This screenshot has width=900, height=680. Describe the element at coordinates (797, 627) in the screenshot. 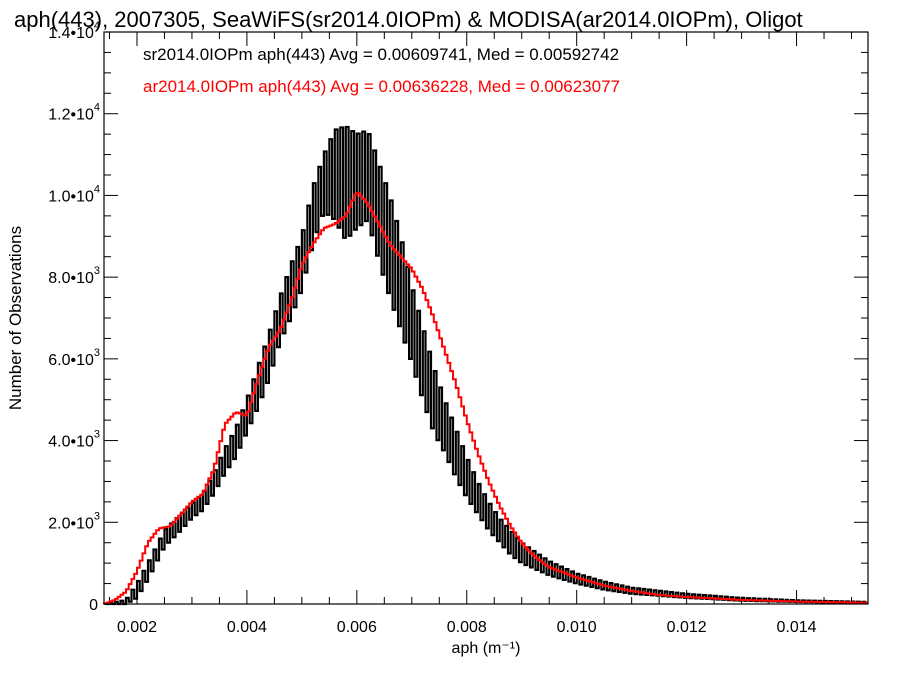

I see `x-tick-label: 0.014` at that location.